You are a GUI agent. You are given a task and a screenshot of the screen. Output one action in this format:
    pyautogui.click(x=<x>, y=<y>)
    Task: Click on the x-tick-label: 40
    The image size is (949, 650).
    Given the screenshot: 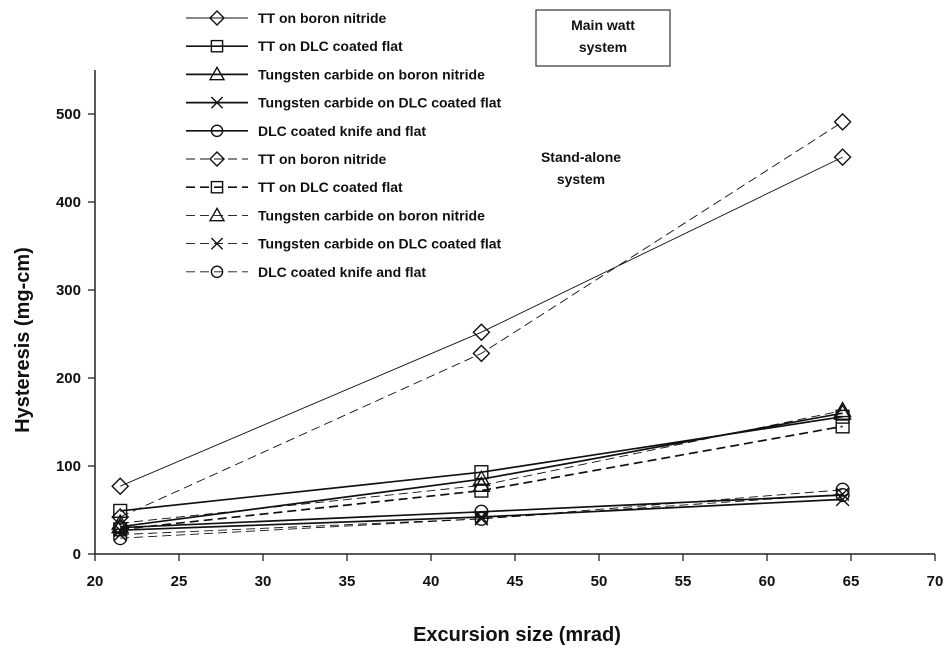 What is the action you would take?
    pyautogui.click(x=431, y=581)
    